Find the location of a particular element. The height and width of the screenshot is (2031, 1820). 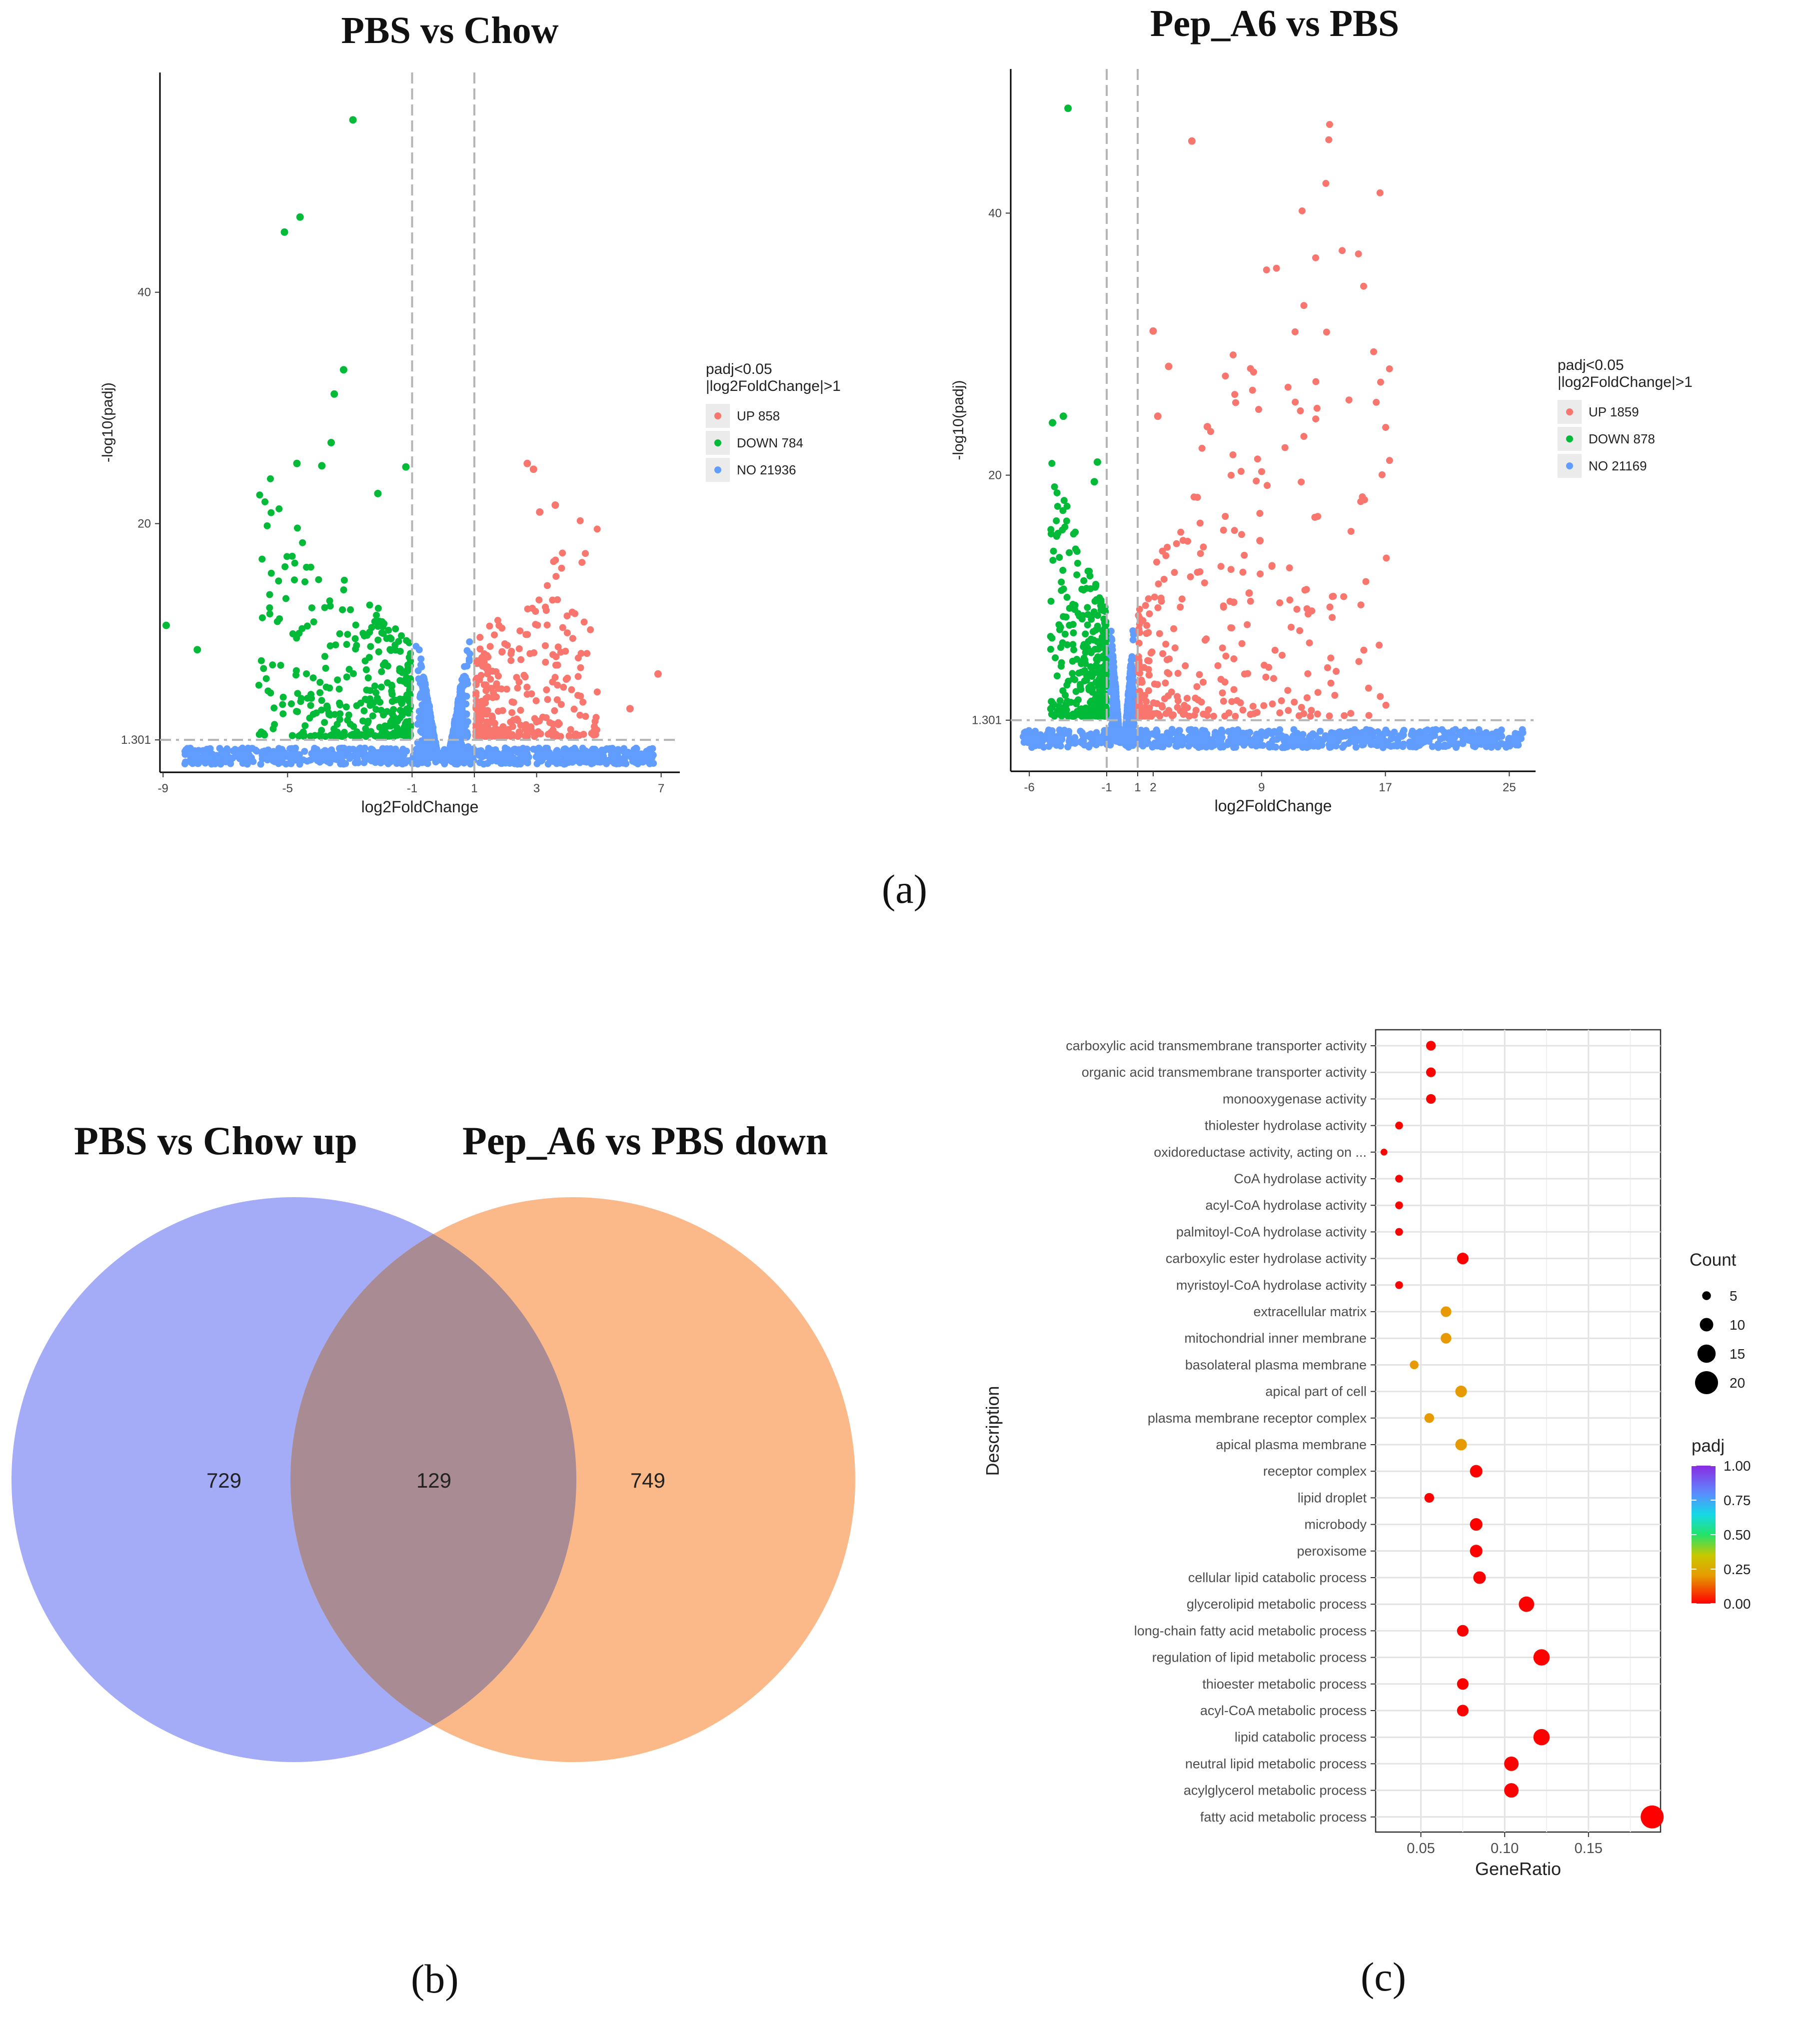

x-tick-label: -9 is located at coordinates (163, 789).